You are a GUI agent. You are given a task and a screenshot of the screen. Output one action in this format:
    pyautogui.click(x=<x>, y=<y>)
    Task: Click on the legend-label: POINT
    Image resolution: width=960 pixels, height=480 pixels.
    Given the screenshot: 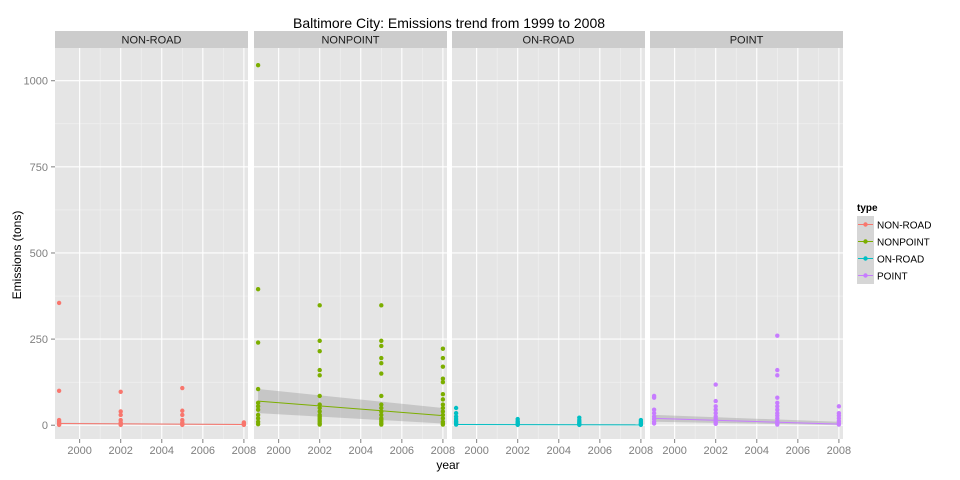 What is the action you would take?
    pyautogui.click(x=892, y=277)
    